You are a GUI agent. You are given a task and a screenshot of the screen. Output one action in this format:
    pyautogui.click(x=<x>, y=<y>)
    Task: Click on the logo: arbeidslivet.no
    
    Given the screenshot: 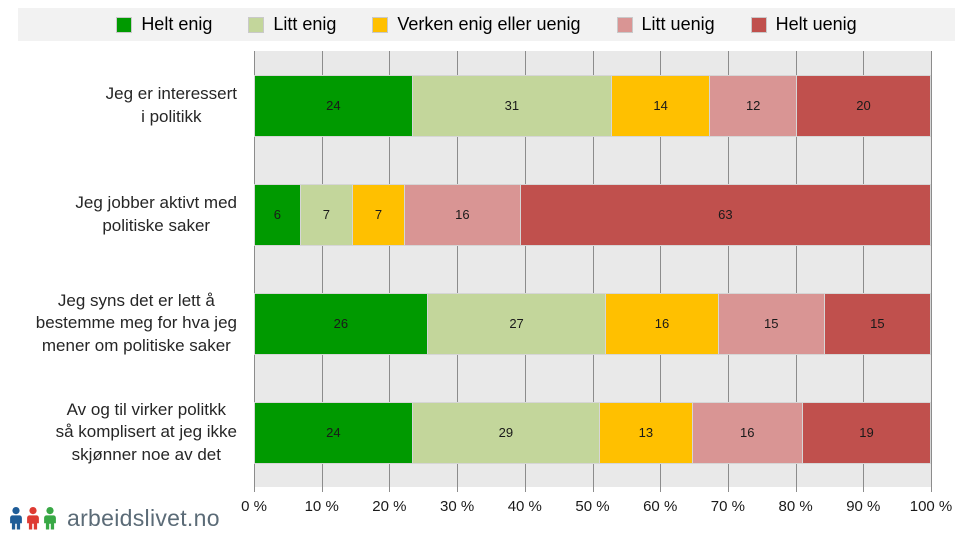 What is the action you would take?
    pyautogui.click(x=114, y=518)
    